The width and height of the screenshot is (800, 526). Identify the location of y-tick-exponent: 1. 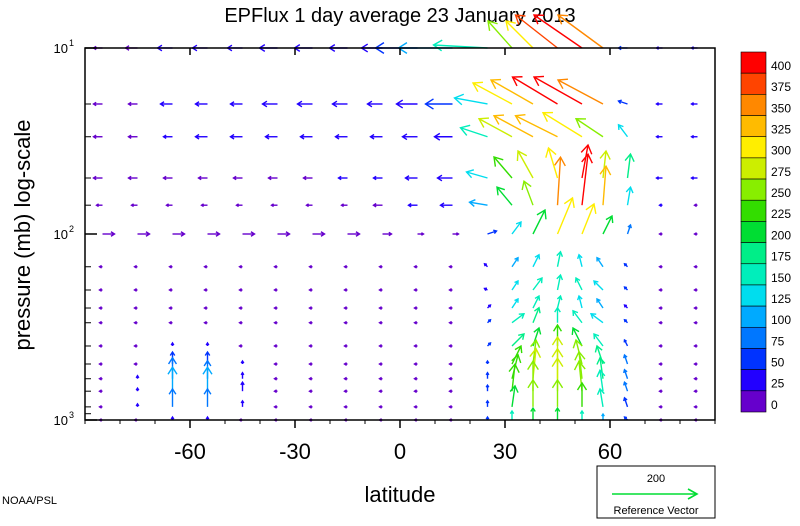
(71, 43).